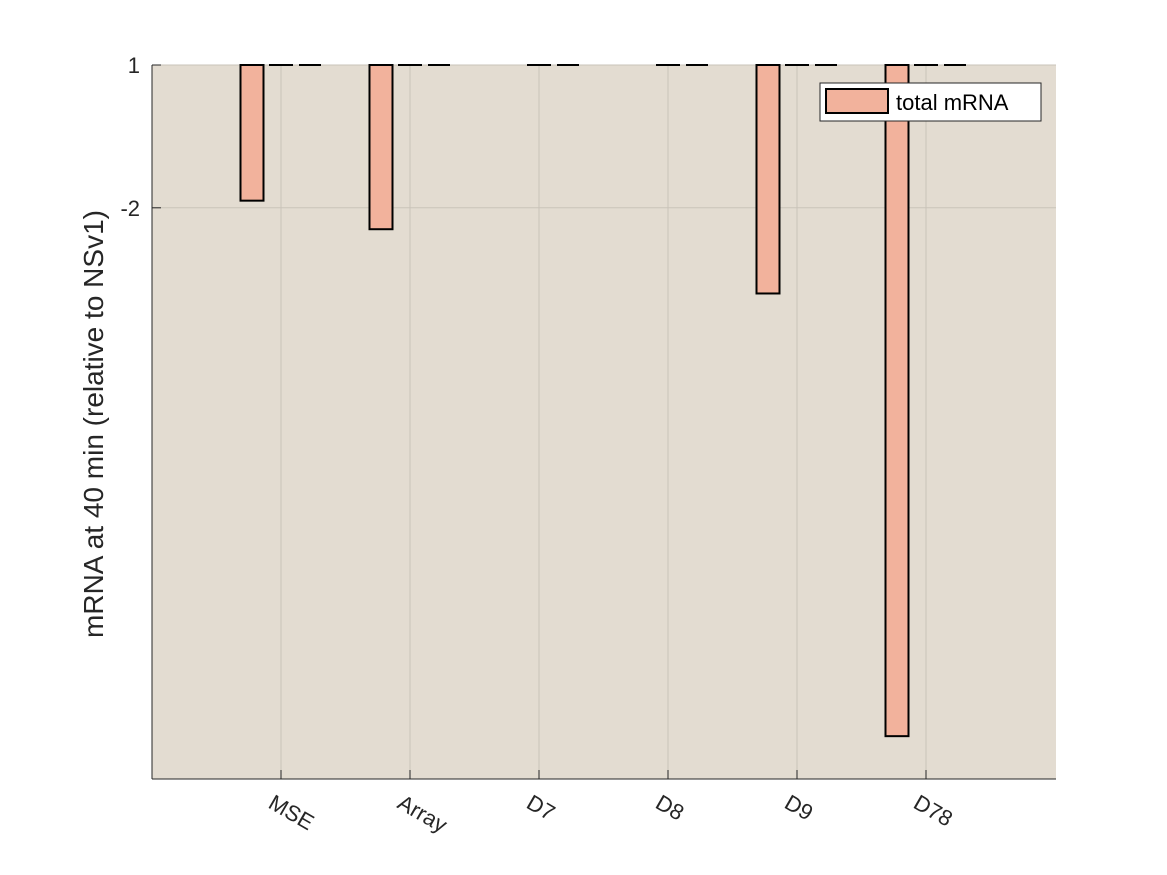  Describe the element at coordinates (252, 133) in the screenshot. I see `bar-MSE` at that location.